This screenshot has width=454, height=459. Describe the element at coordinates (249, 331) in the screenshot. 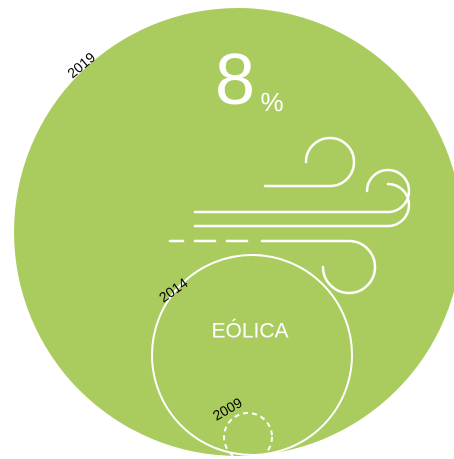

I see `label: EÓLICA` at that location.